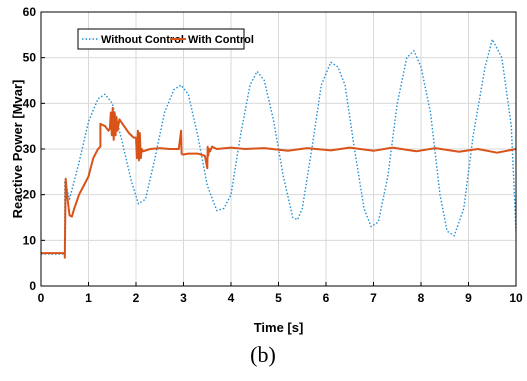 The height and width of the screenshot is (381, 527). I want to click on figure-caption: (b), so click(263, 354).